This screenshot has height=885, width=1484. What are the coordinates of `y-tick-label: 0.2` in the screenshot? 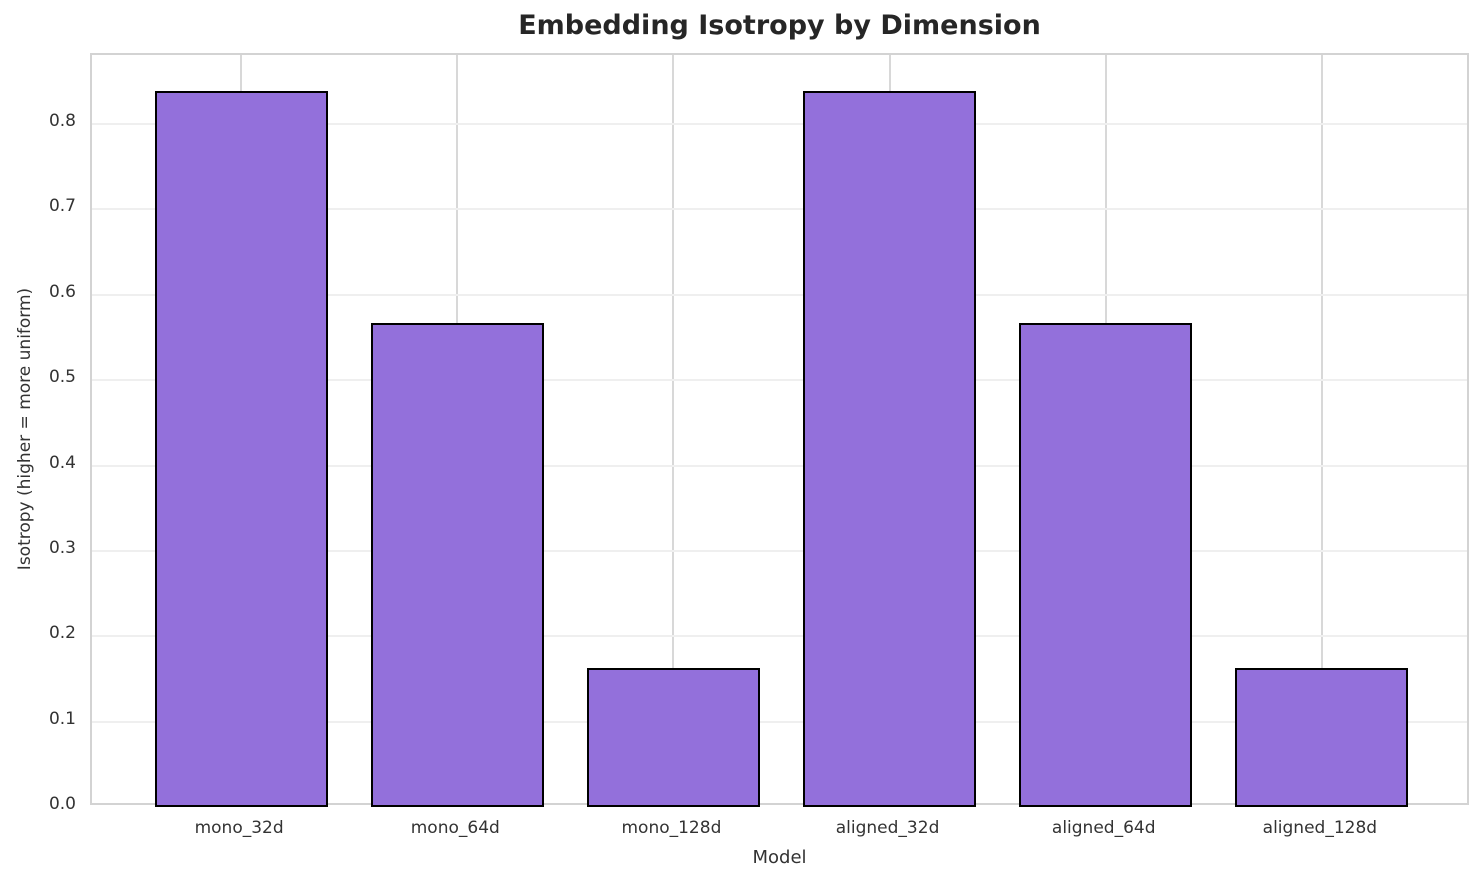 It's located at (62, 633).